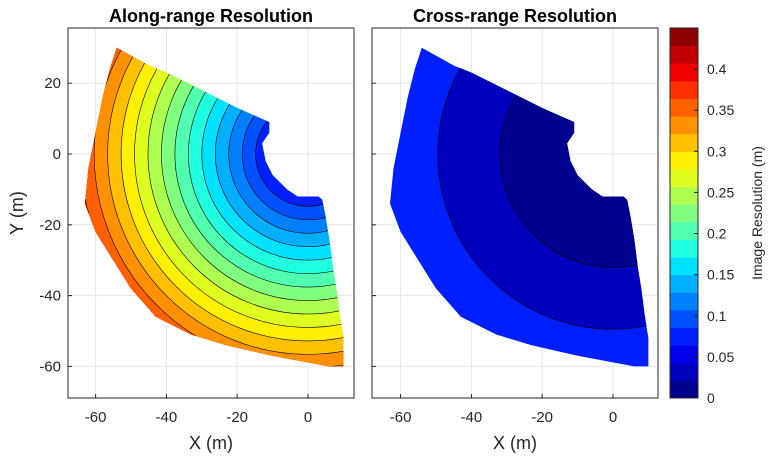 The width and height of the screenshot is (769, 460). I want to click on colorbar-tick-label: 0.2, so click(717, 234).